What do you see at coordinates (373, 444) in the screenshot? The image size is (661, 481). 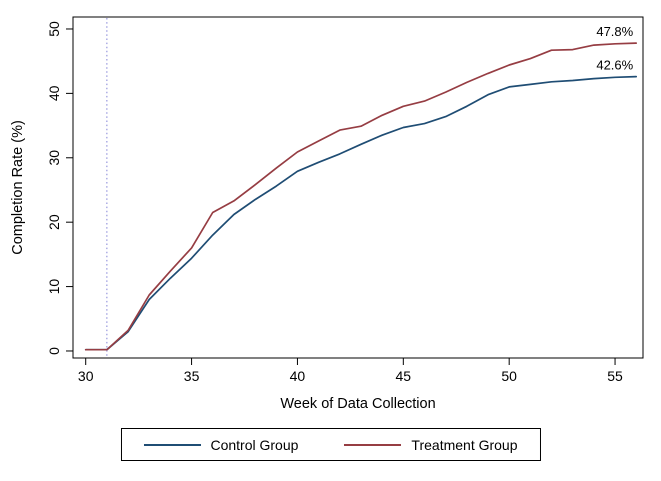 I see `treatment-line-swatch` at bounding box center [373, 444].